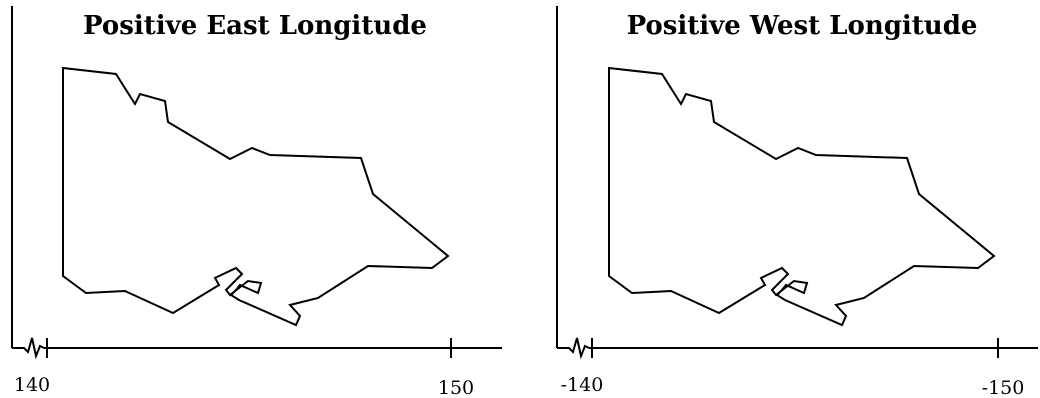 Image resolution: width=1040 pixels, height=398 pixels. I want to click on x-tick-label-150: 150, so click(456, 387).